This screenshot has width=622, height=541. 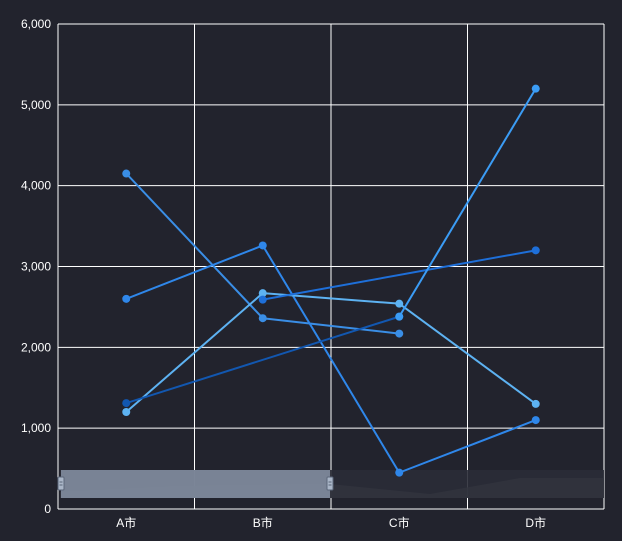 I want to click on data-zoom-window, so click(x=195, y=484).